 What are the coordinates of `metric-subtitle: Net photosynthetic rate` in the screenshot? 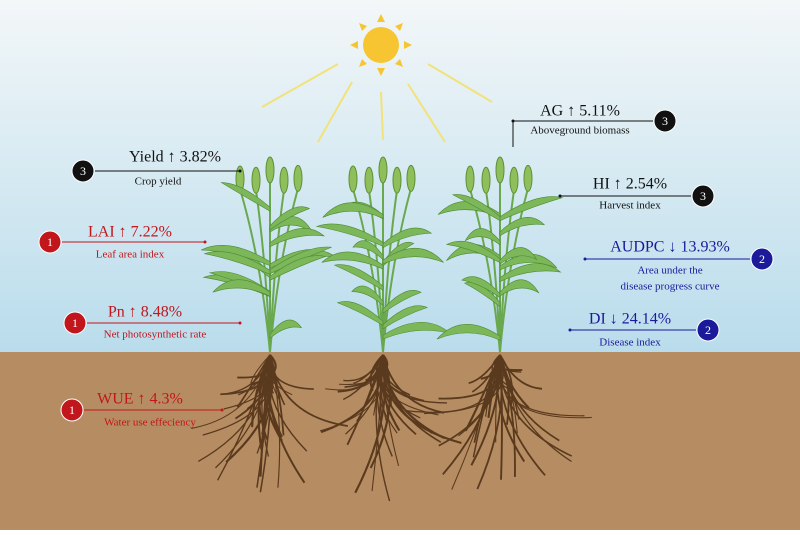 It's located at (155, 335).